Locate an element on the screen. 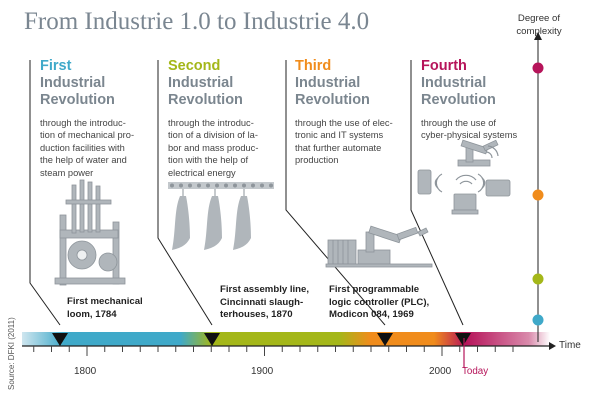 The height and width of the screenshot is (403, 596). marker-first is located at coordinates (60, 339).